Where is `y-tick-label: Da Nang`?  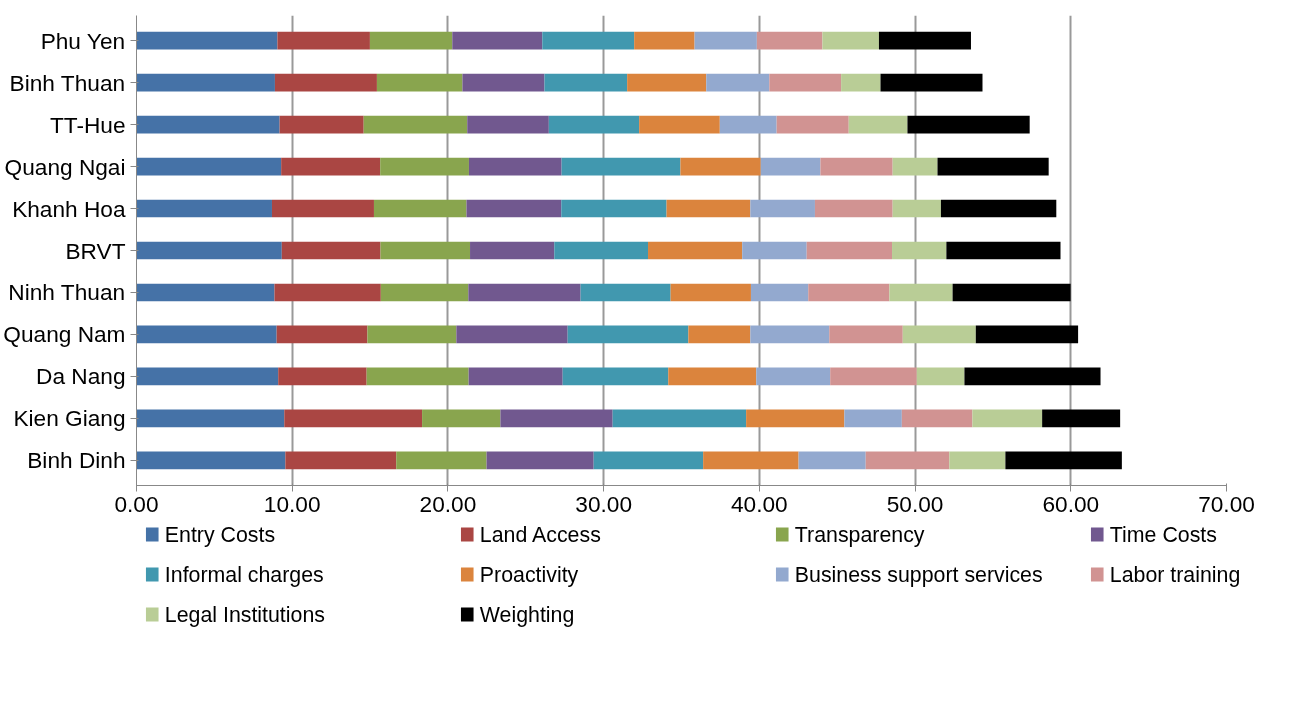 y-tick-label: Da Nang is located at coordinates (81, 376).